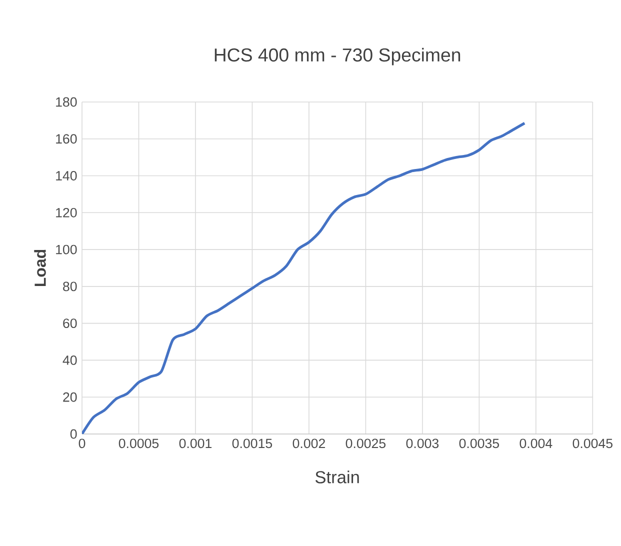 The height and width of the screenshot is (546, 621). I want to click on x-tick-label: 0.0025, so click(366, 443).